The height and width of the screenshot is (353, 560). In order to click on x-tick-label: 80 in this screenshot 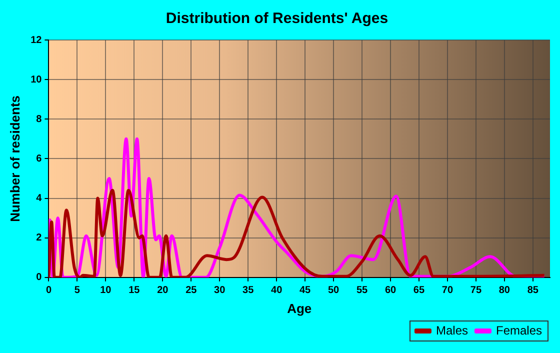, I will do `click(504, 290)`.